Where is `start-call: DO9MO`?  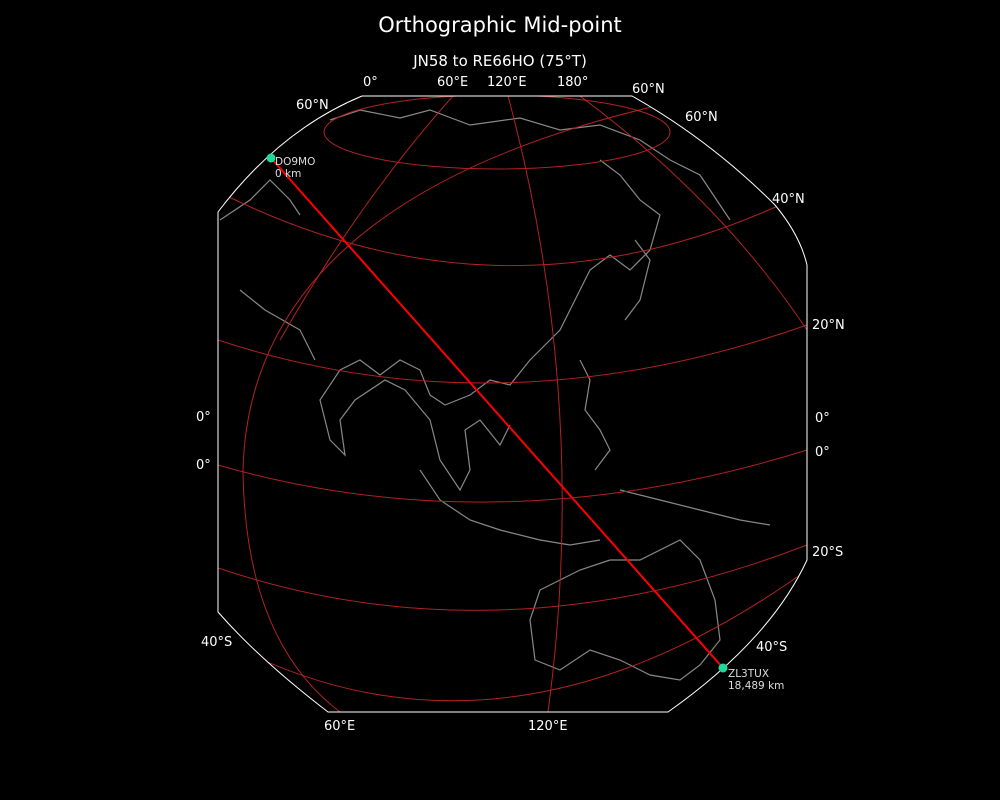
start-call: DO9MO is located at coordinates (295, 162).